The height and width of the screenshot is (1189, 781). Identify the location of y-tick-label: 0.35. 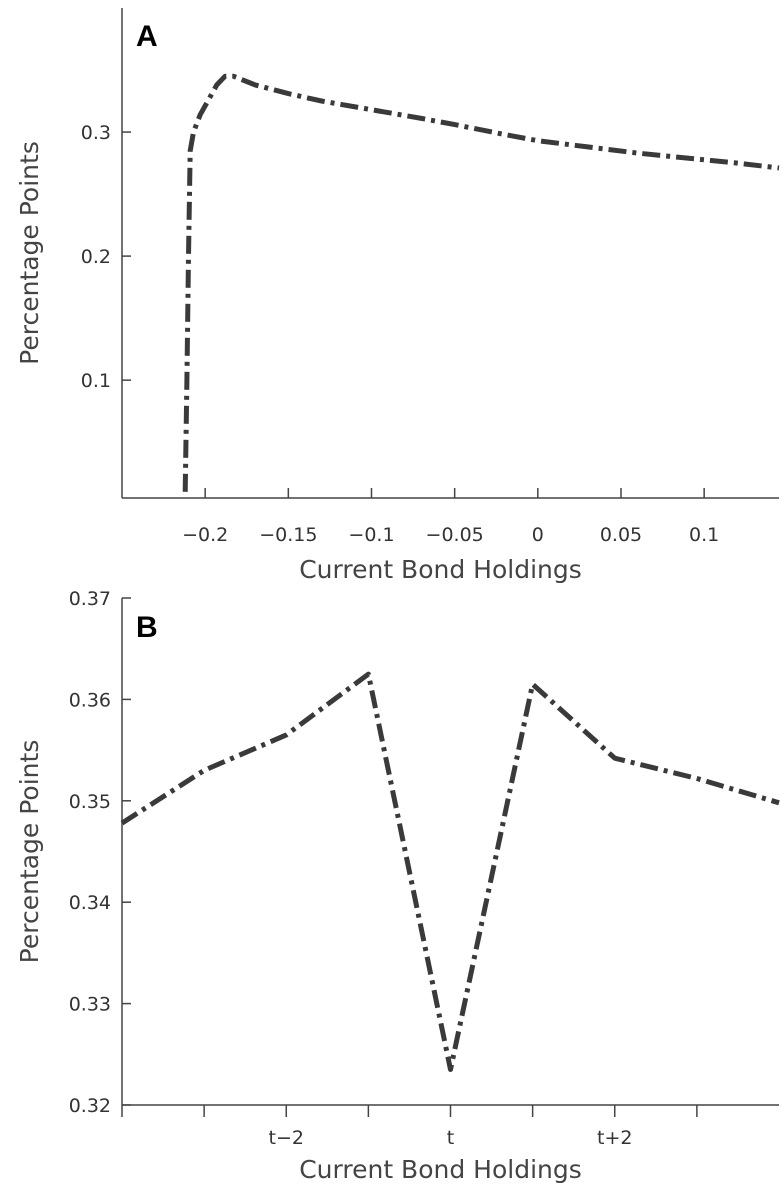
(90, 802).